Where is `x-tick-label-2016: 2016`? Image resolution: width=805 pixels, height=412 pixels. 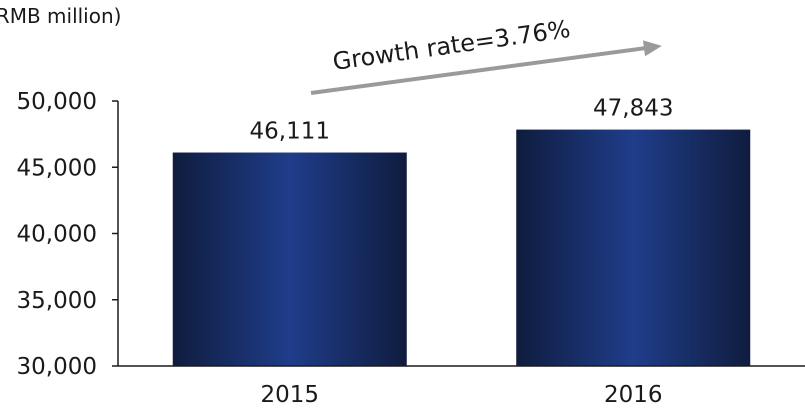 x-tick-label-2016: 2016 is located at coordinates (633, 395).